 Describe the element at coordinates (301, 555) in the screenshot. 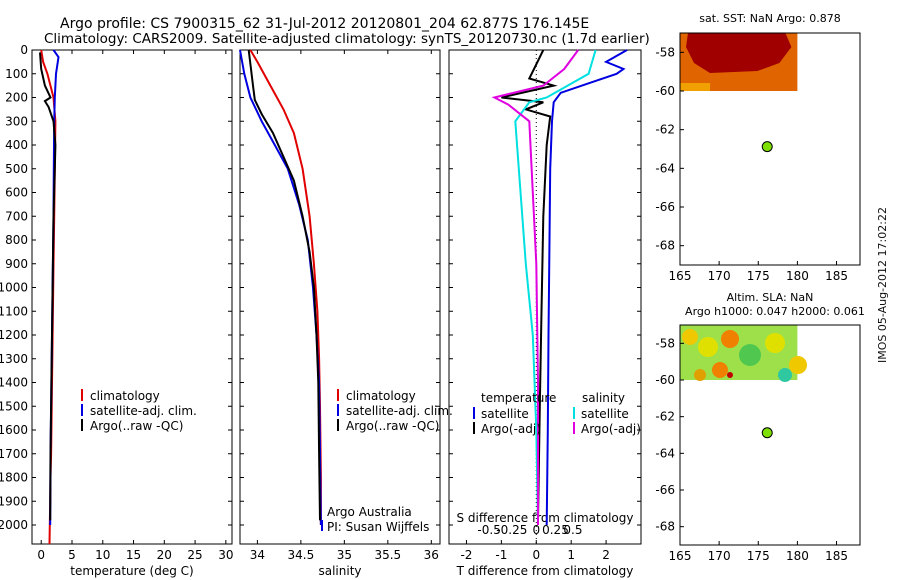

I see `xtick-label: 34.5` at that location.